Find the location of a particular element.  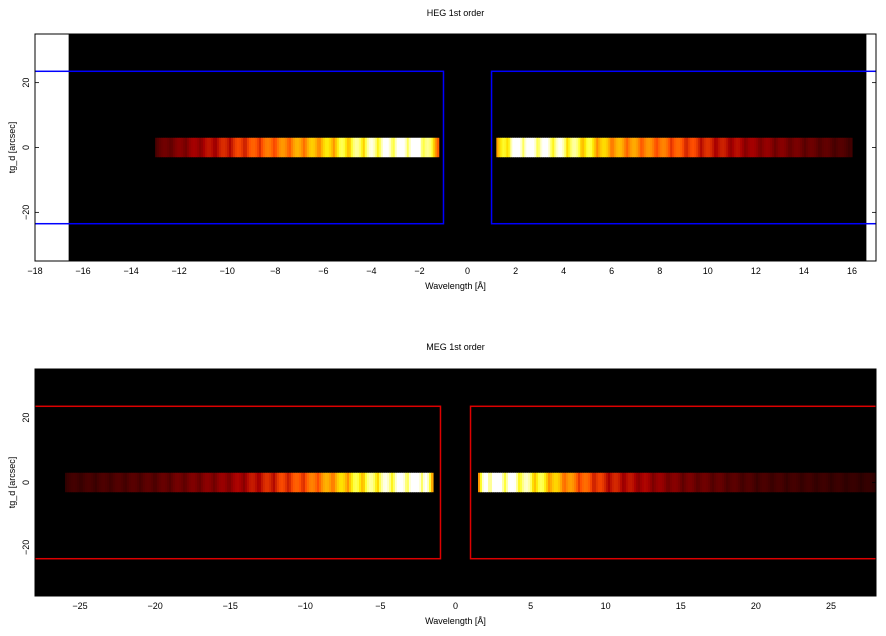

y-tick-label: 20 is located at coordinates (26, 418).